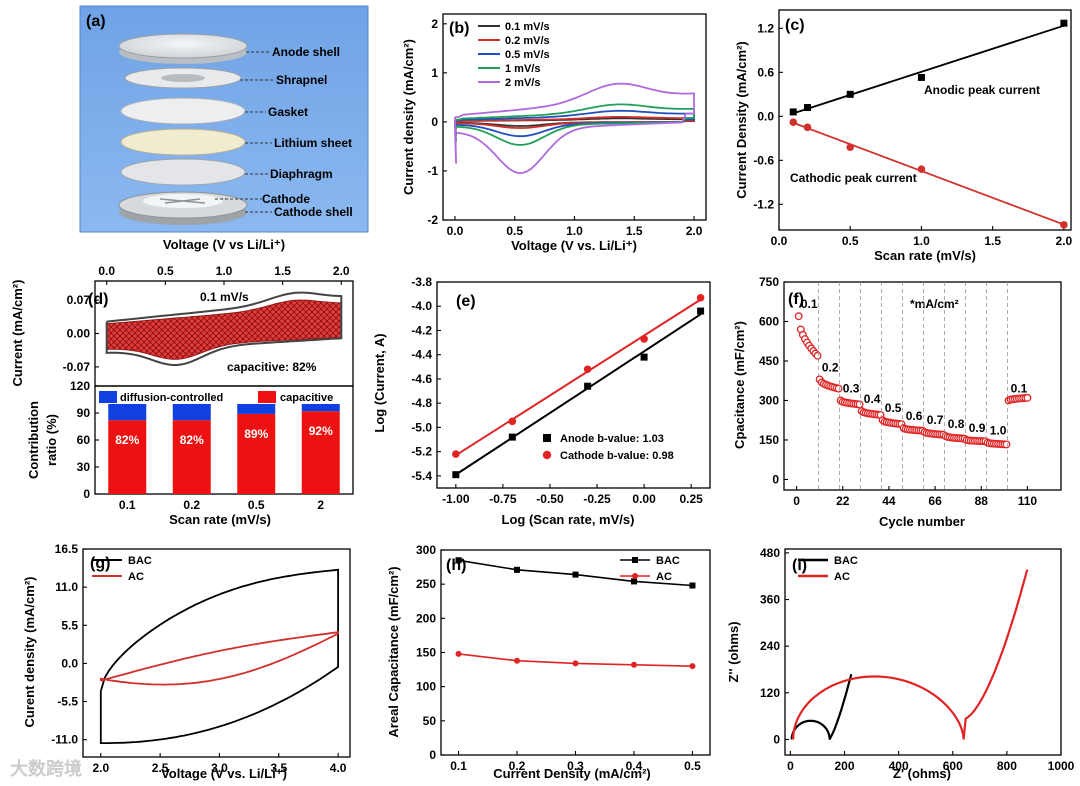 Image resolution: width=1080 pixels, height=786 pixels. What do you see at coordinates (547, 438) in the screenshot?
I see `e-legend-swatch` at bounding box center [547, 438].